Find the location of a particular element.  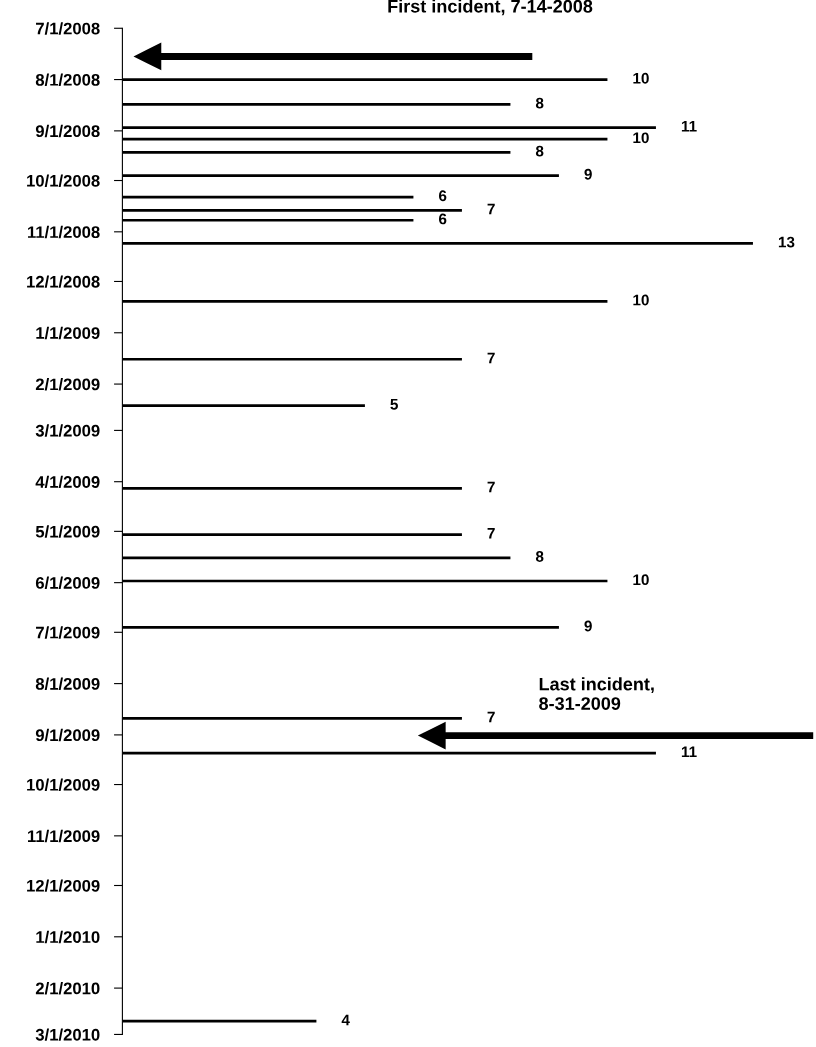

y-tick-label: 10/1/2009 is located at coordinates (63, 784).